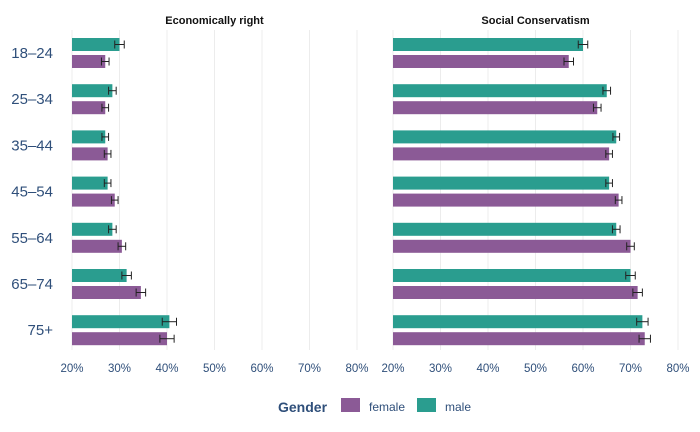 The width and height of the screenshot is (700, 432). Describe the element at coordinates (214, 21) in the screenshot. I see `panel-title: Economically right` at that location.